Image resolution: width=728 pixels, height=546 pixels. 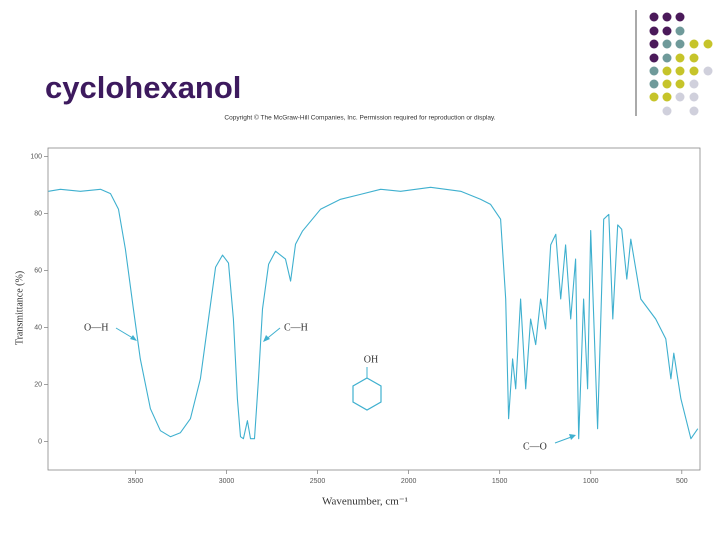 What do you see at coordinates (367, 394) in the screenshot?
I see `ring` at bounding box center [367, 394].